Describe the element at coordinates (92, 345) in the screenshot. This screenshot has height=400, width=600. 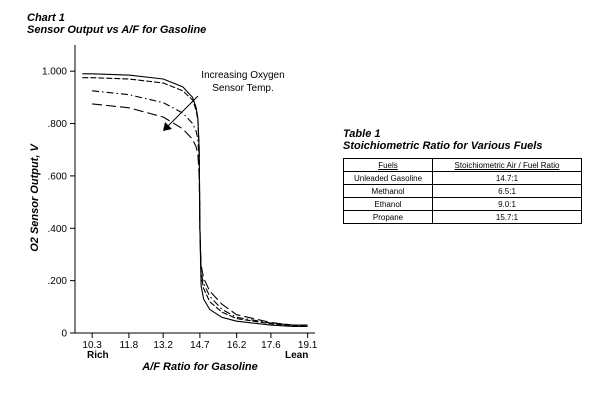
I see `x-tick-label: 10.3` at that location.